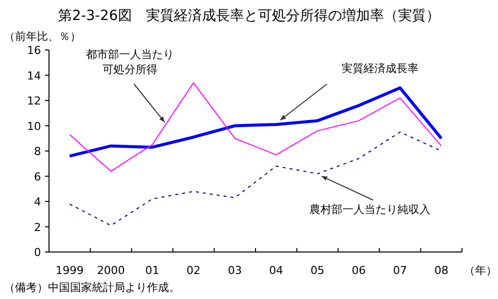 This screenshot has height=299, width=498. I want to click on y-tick-label: 4, so click(37, 202).